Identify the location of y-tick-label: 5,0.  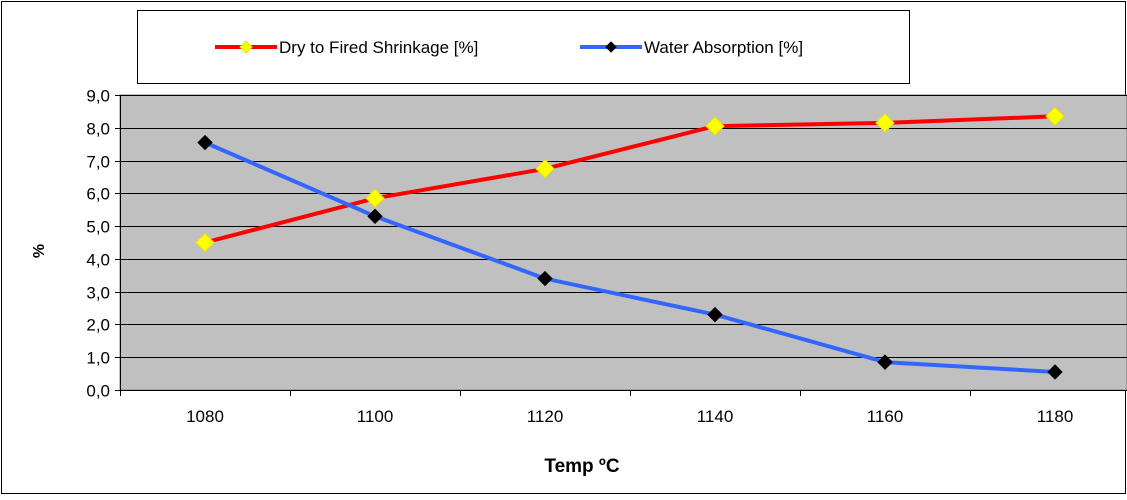
(98, 227).